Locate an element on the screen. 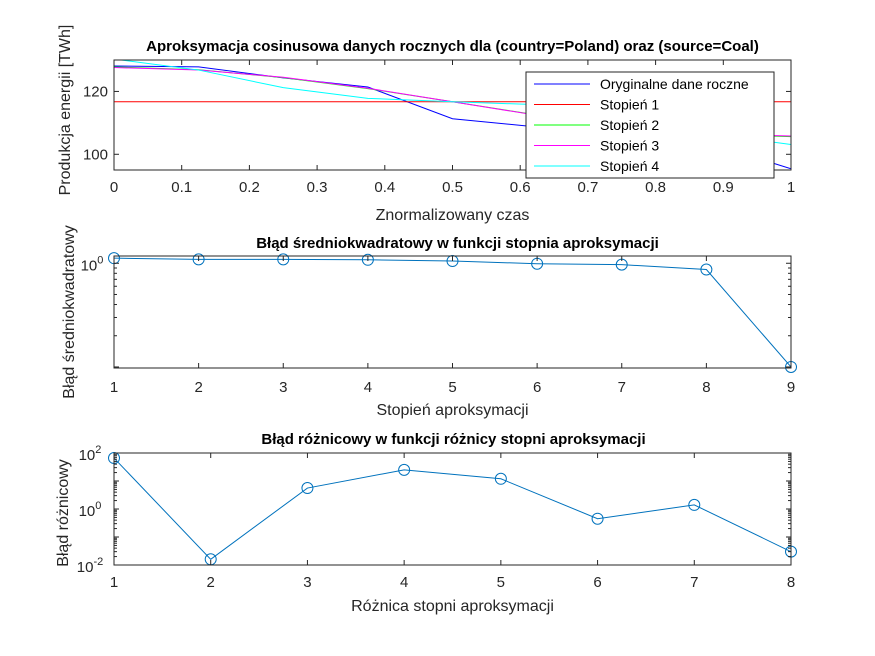 The image size is (875, 656). x-tick-label: 0.9 is located at coordinates (723, 187).